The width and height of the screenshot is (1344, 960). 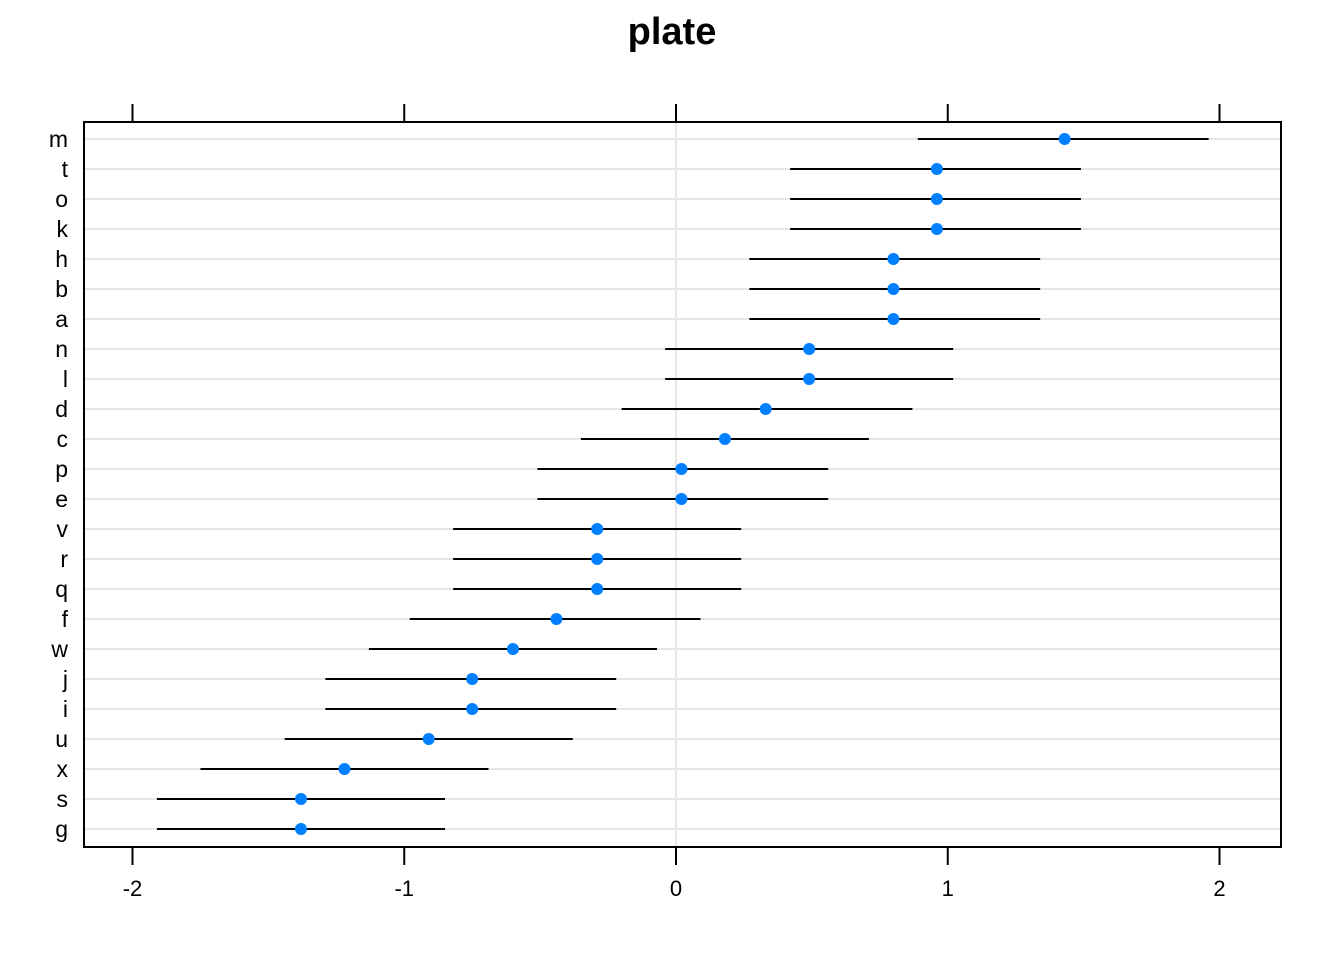 I want to click on category-label-i: i, so click(x=65, y=709).